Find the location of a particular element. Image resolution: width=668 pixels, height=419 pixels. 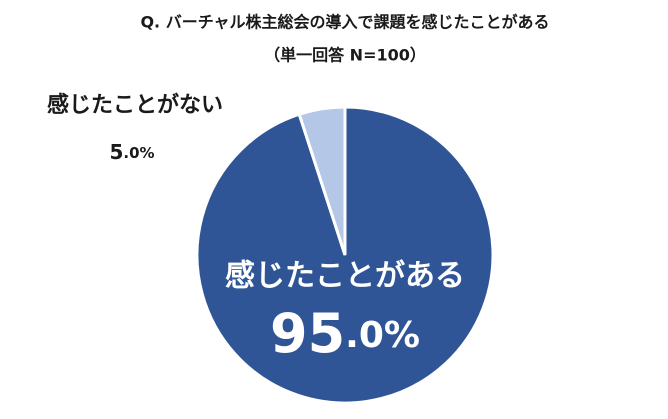

category-label: 感じたことがある is located at coordinates (345, 276).